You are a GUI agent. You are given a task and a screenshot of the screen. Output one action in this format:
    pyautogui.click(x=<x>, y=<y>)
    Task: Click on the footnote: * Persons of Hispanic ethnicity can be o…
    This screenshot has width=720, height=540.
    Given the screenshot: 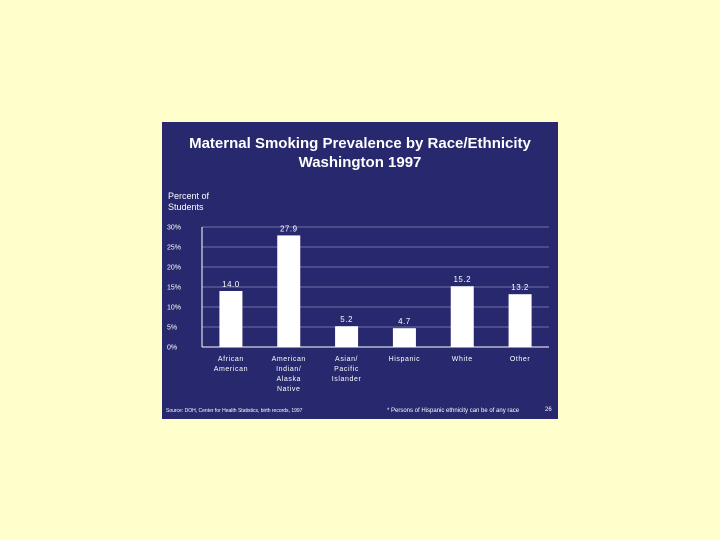 What is the action you would take?
    pyautogui.click(x=453, y=411)
    